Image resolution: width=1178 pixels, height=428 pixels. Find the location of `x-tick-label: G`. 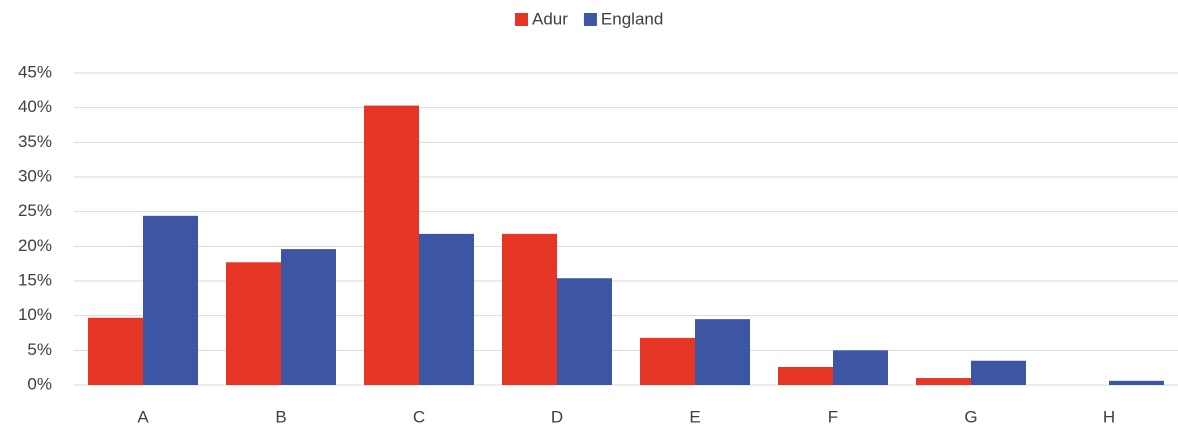

x-tick-label: G is located at coordinates (970, 416).